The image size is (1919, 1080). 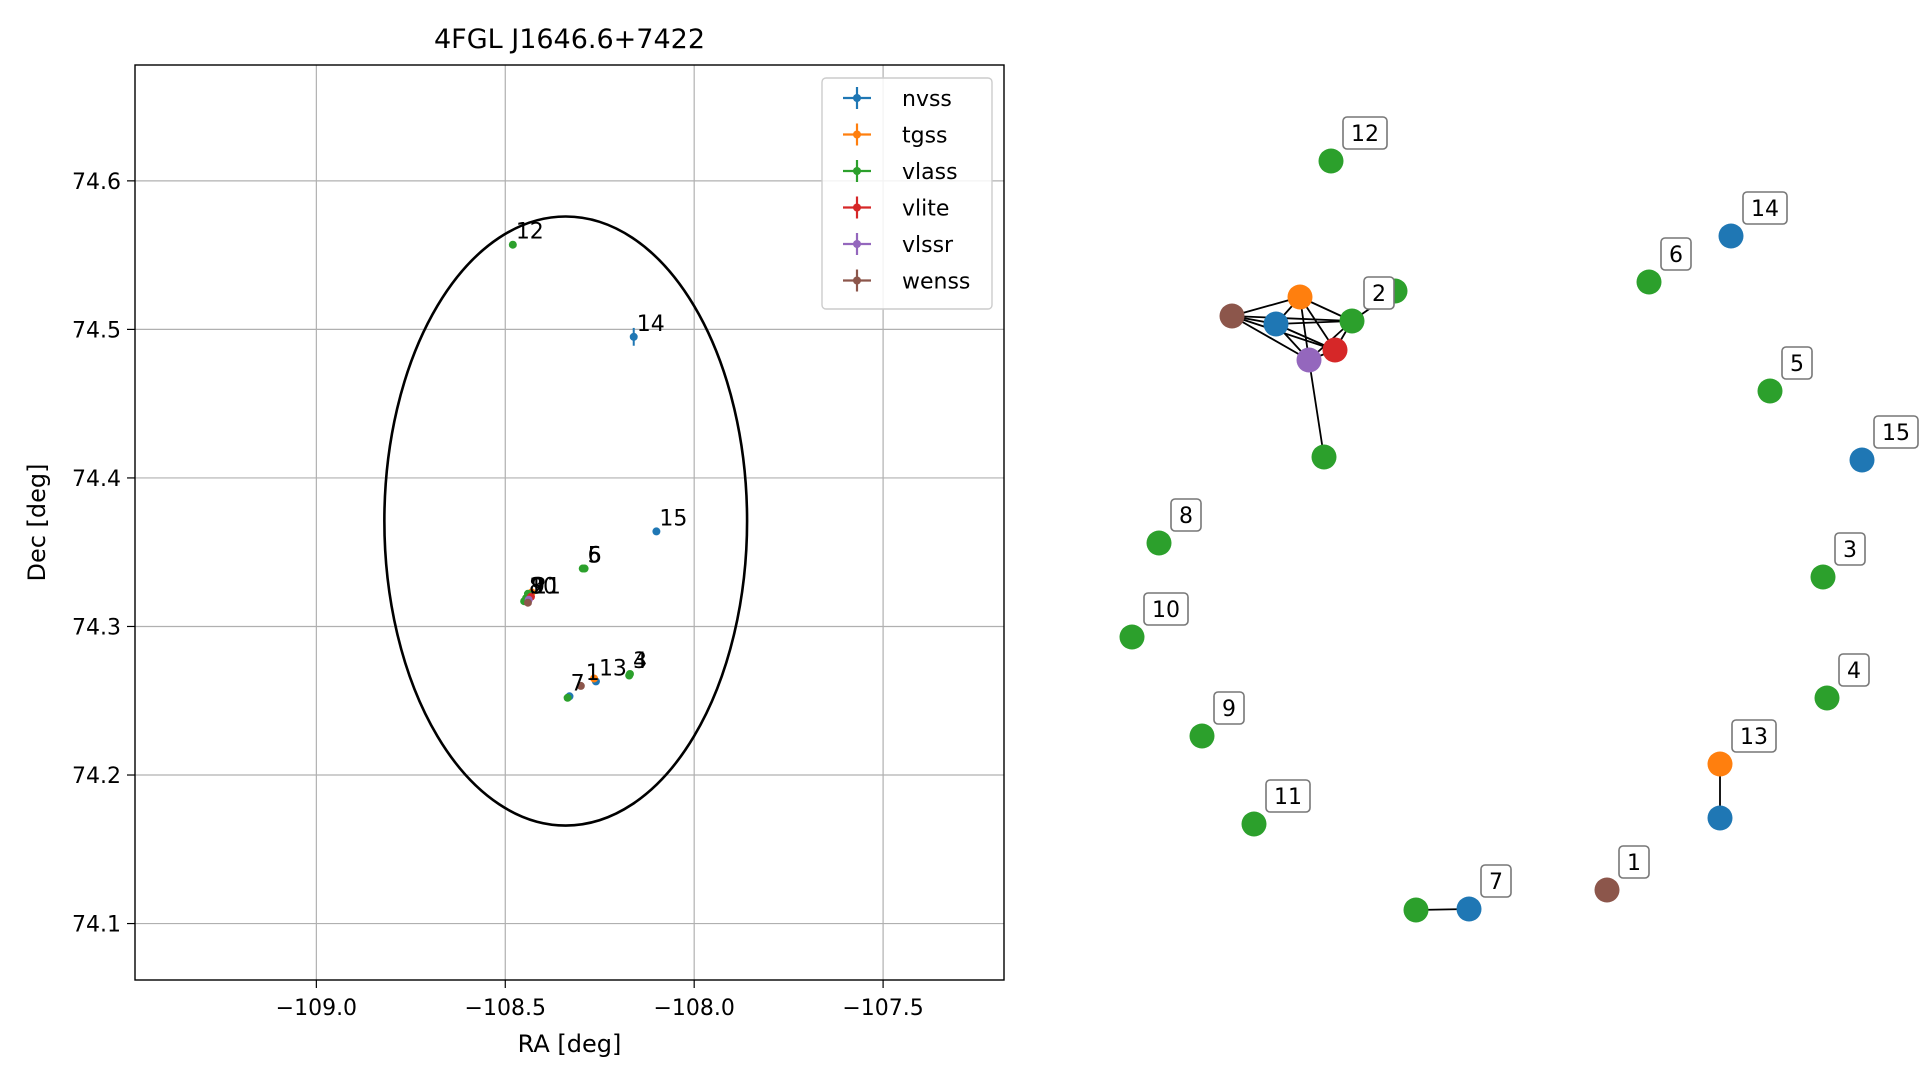 I want to click on legend: nvss tgss vlass vlite vlssr wenss, so click(x=907, y=193).